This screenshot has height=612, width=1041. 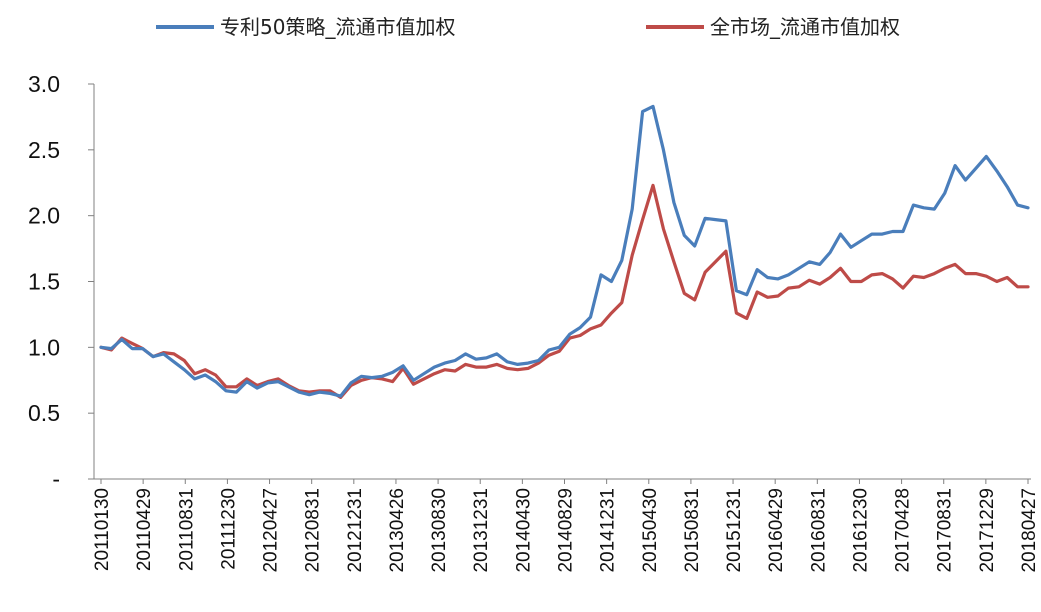 What do you see at coordinates (608, 530) in the screenshot?
I see `x-tick-label: 20141231` at bounding box center [608, 530].